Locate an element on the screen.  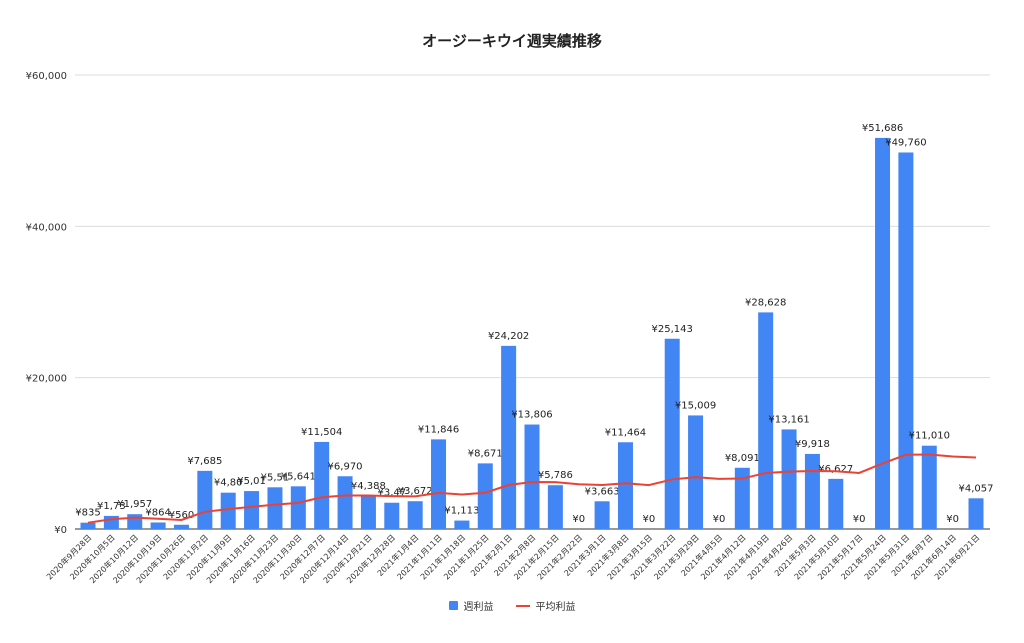
data-label: ¥49,760 is located at coordinates (905, 142).